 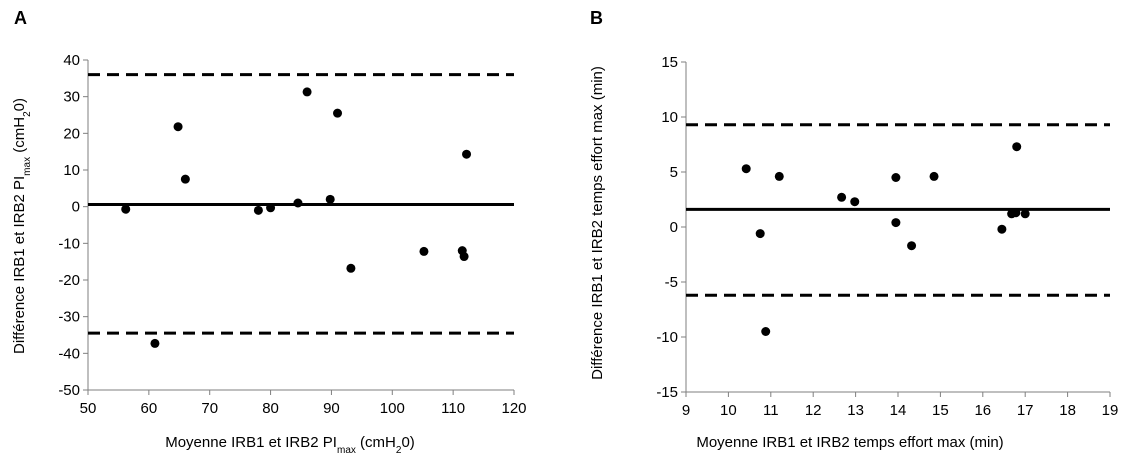 What do you see at coordinates (69, 225) in the screenshot?
I see `y-tick-labels-a: 40 30 20 10 0 -10 -20 -30 -40 -50` at bounding box center [69, 225].